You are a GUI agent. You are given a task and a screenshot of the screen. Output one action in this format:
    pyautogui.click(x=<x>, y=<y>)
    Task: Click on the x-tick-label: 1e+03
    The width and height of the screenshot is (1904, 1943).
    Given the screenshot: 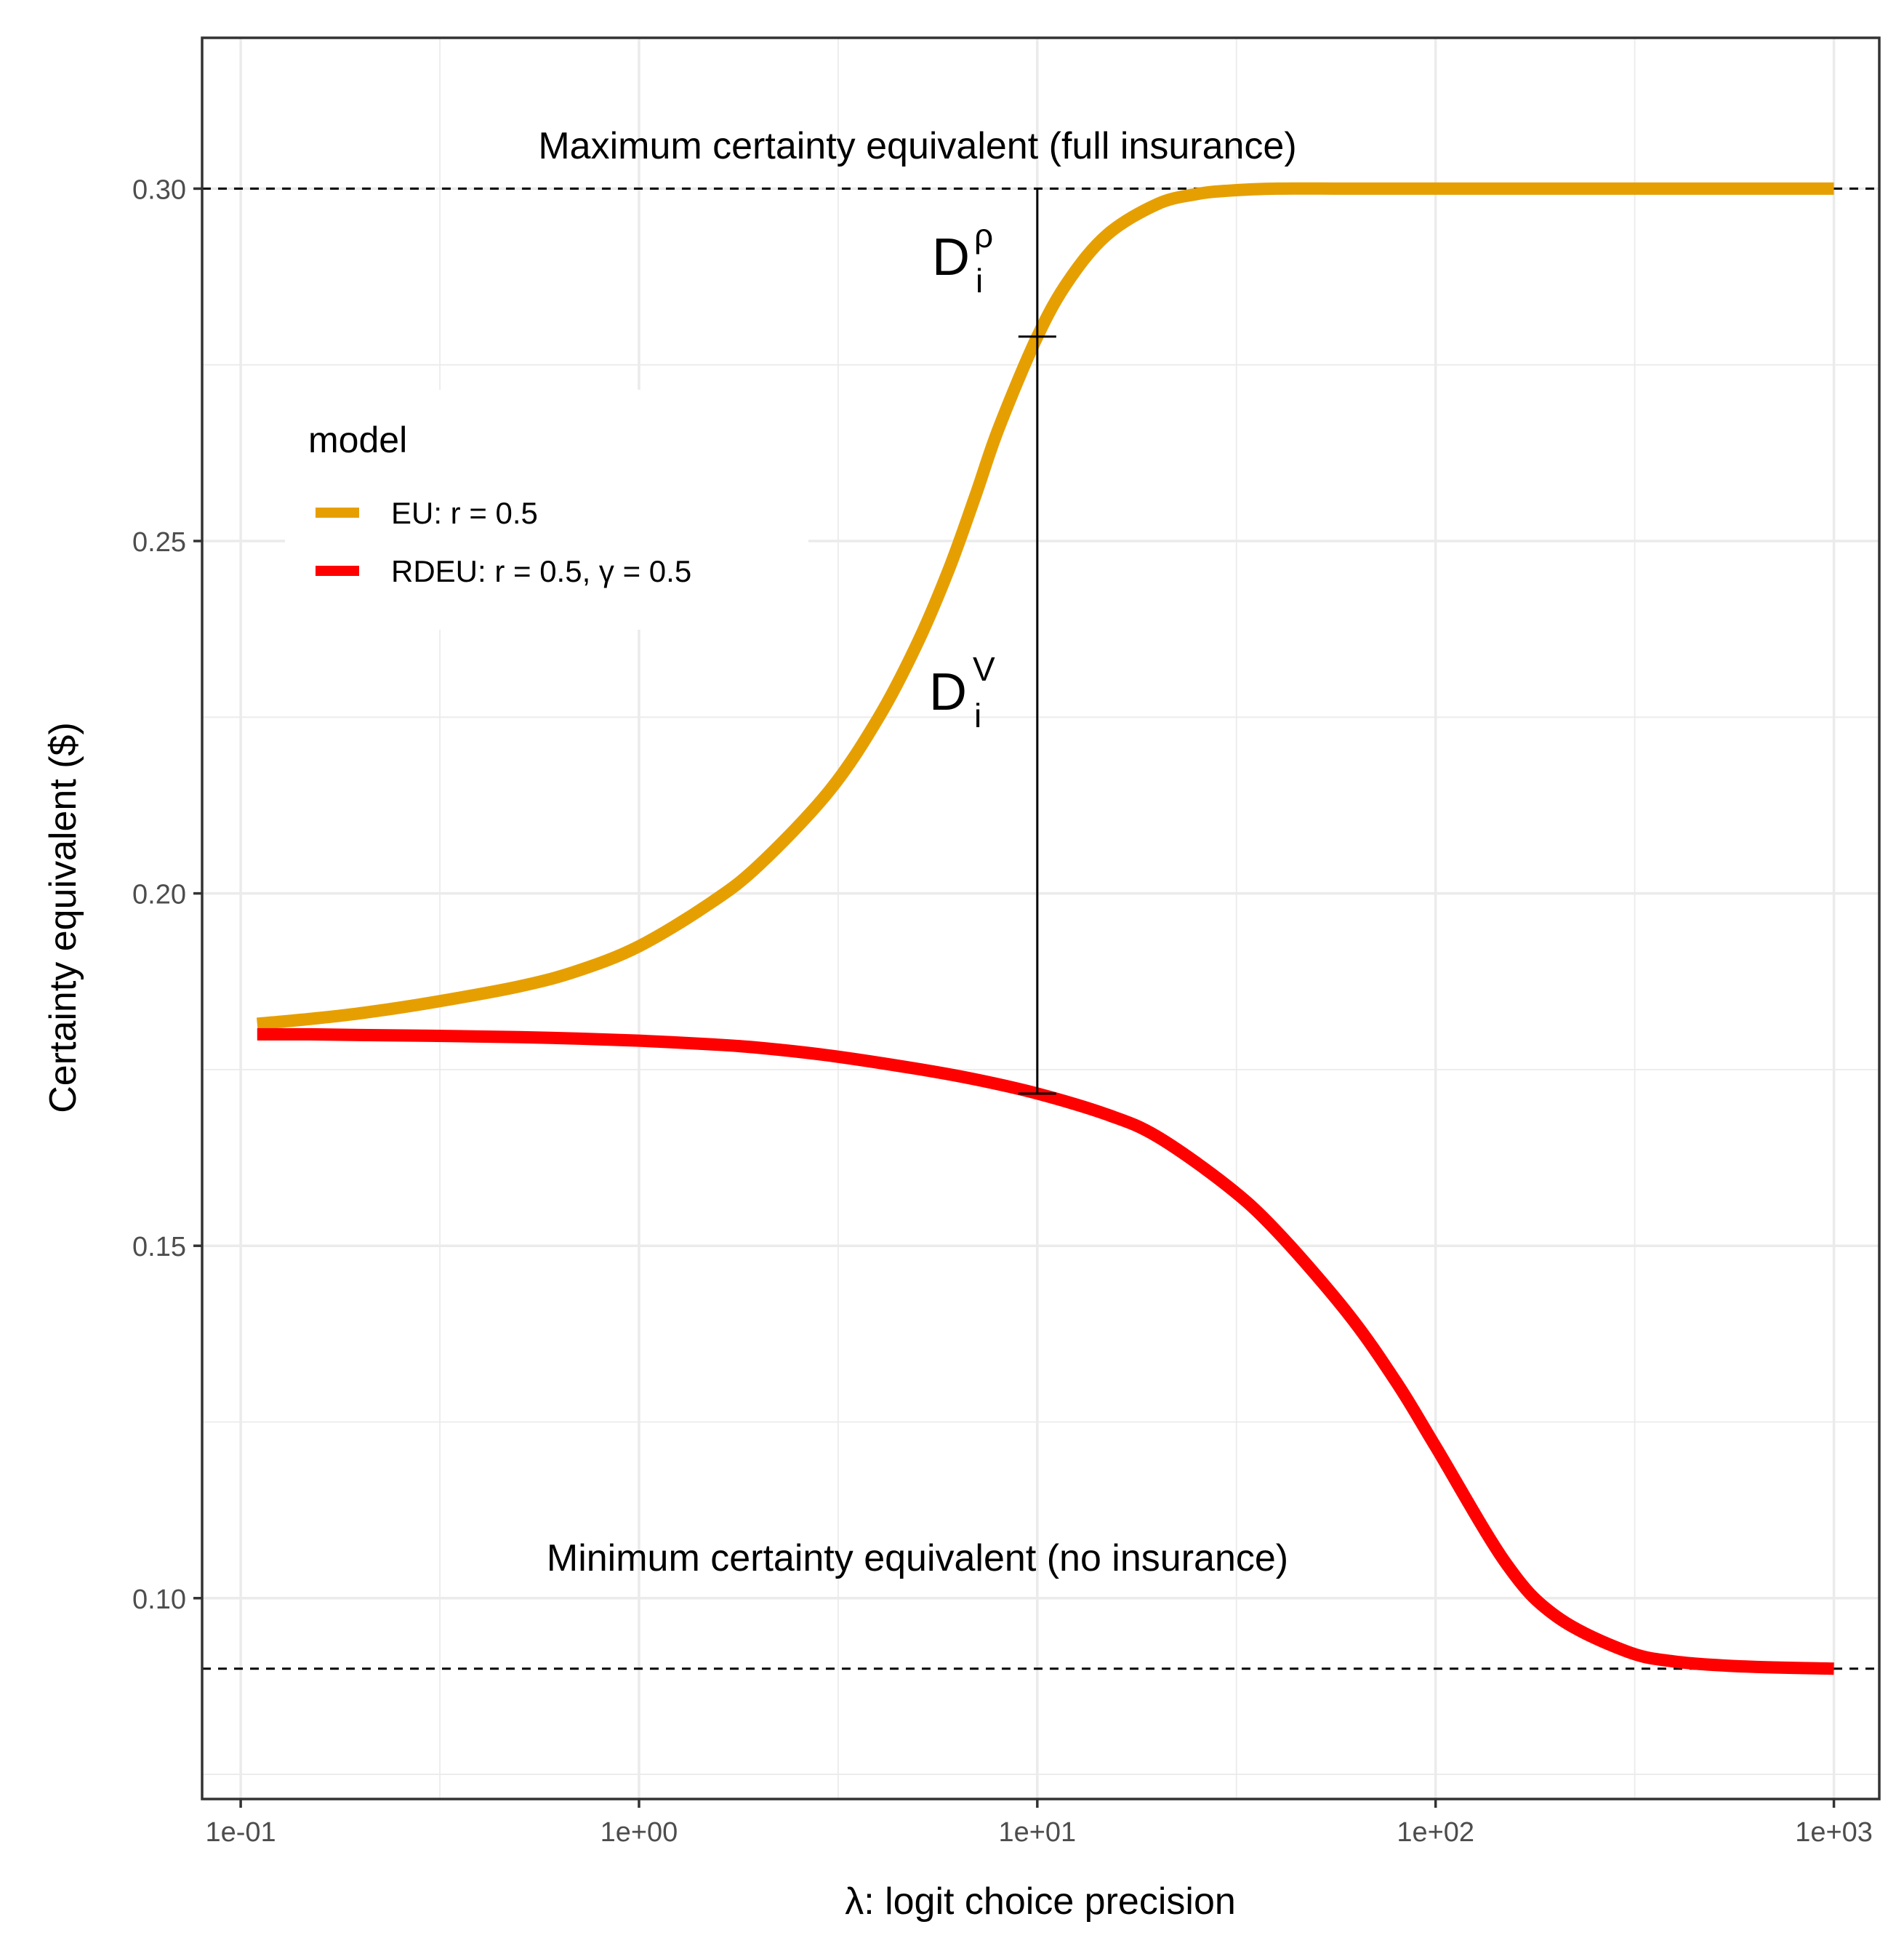 What is the action you would take?
    pyautogui.click(x=1834, y=1832)
    